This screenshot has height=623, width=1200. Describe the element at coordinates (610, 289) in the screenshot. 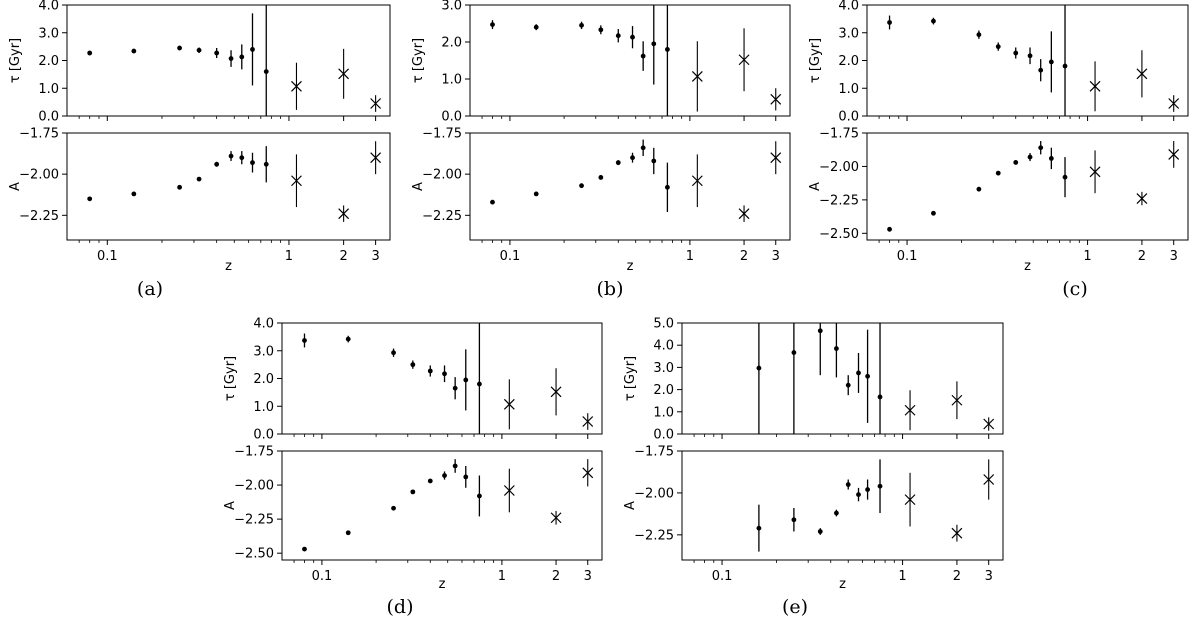

I see `panel-caption: (b)` at that location.